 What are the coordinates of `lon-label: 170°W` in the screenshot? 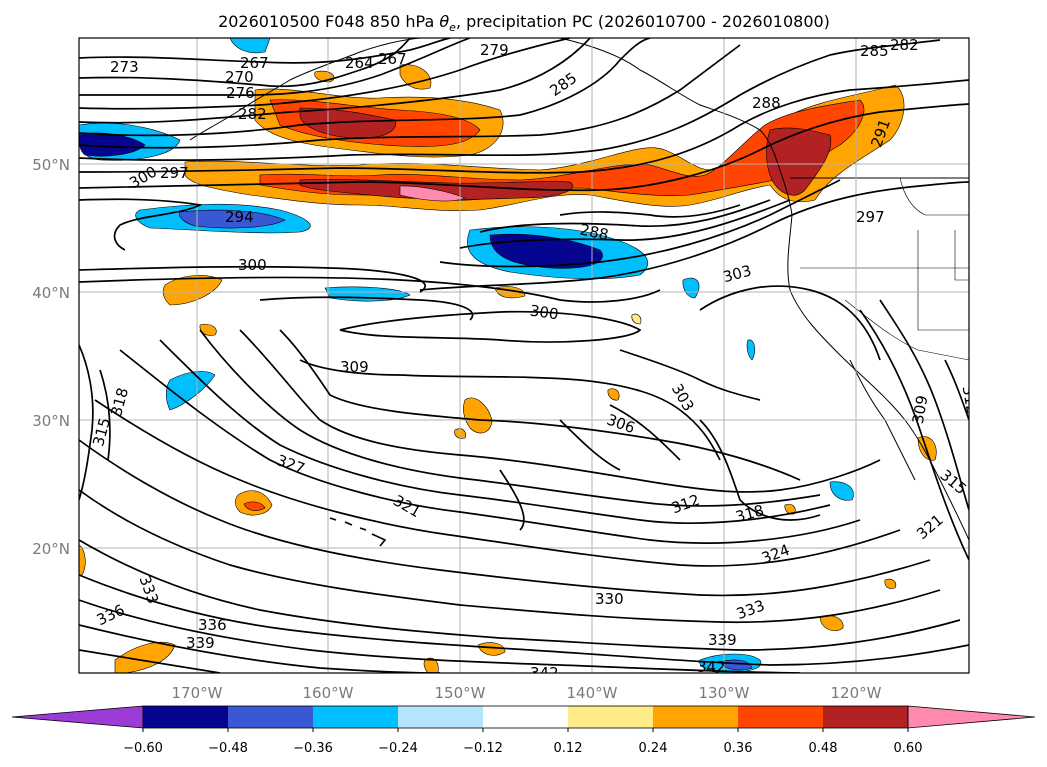 It's located at (197, 693).